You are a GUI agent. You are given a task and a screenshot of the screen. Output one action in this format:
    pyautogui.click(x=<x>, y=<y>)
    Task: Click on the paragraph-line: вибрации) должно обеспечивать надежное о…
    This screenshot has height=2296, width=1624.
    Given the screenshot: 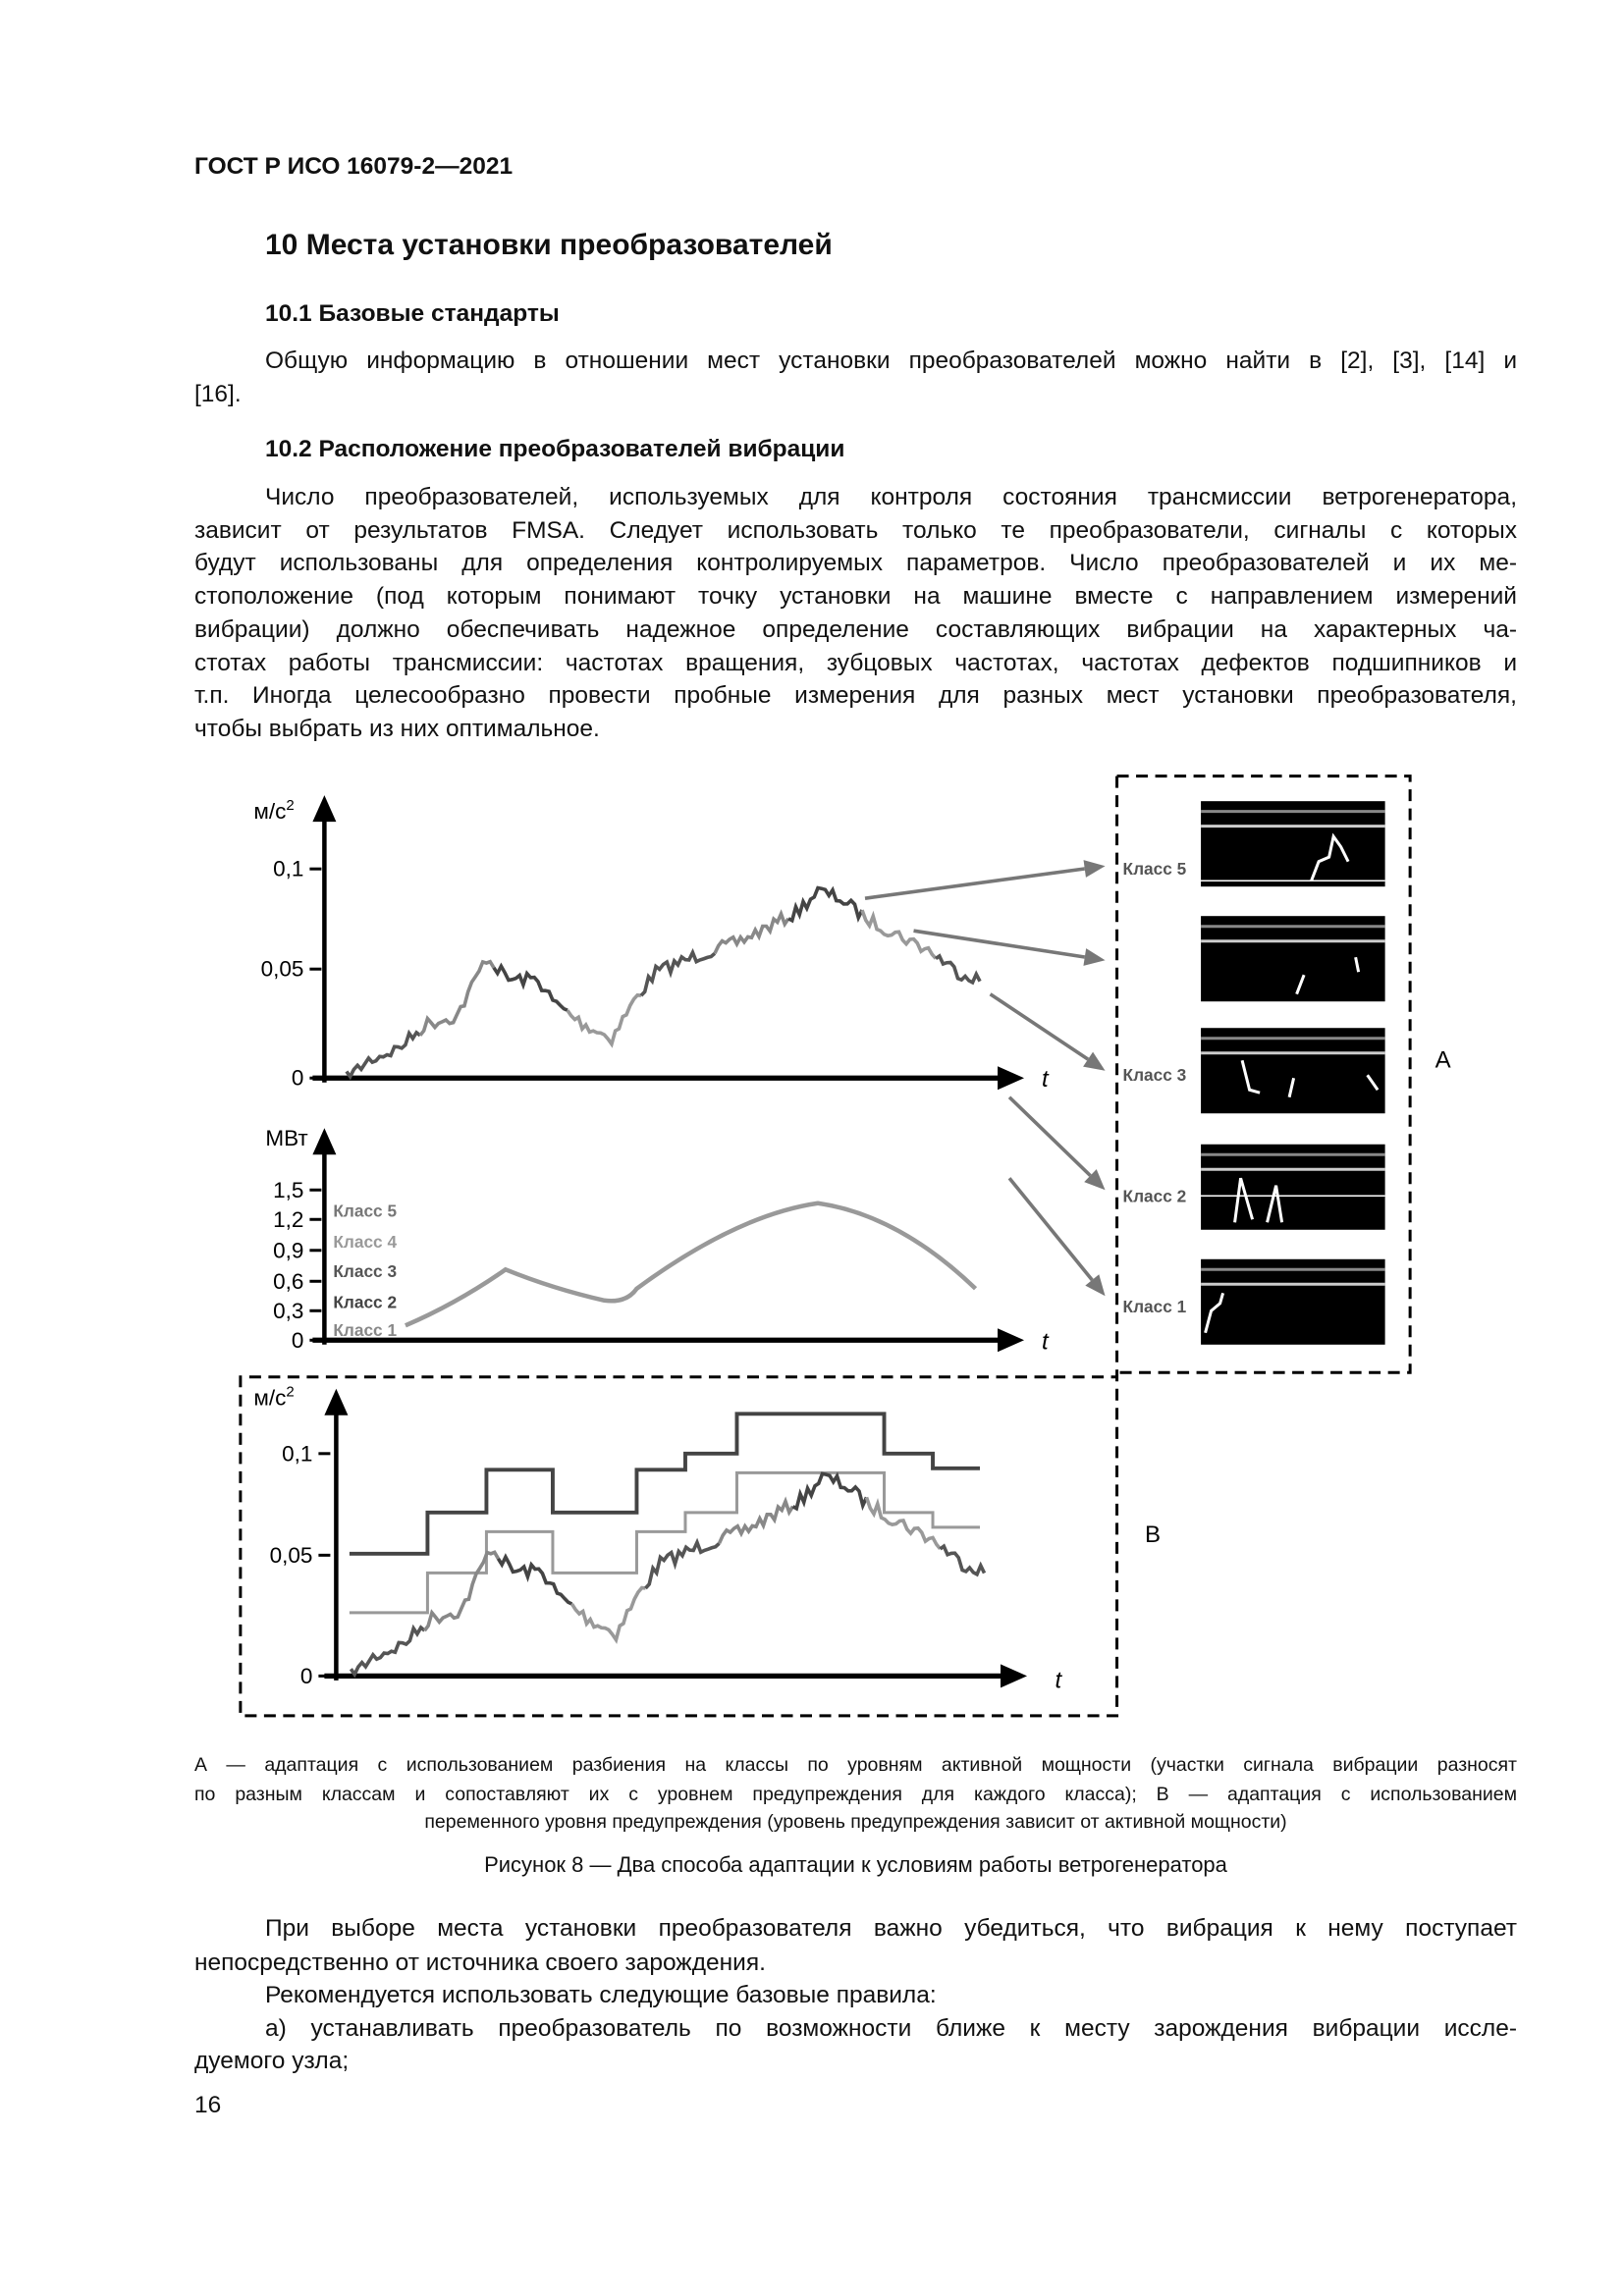 What is the action you would take?
    pyautogui.click(x=855, y=629)
    